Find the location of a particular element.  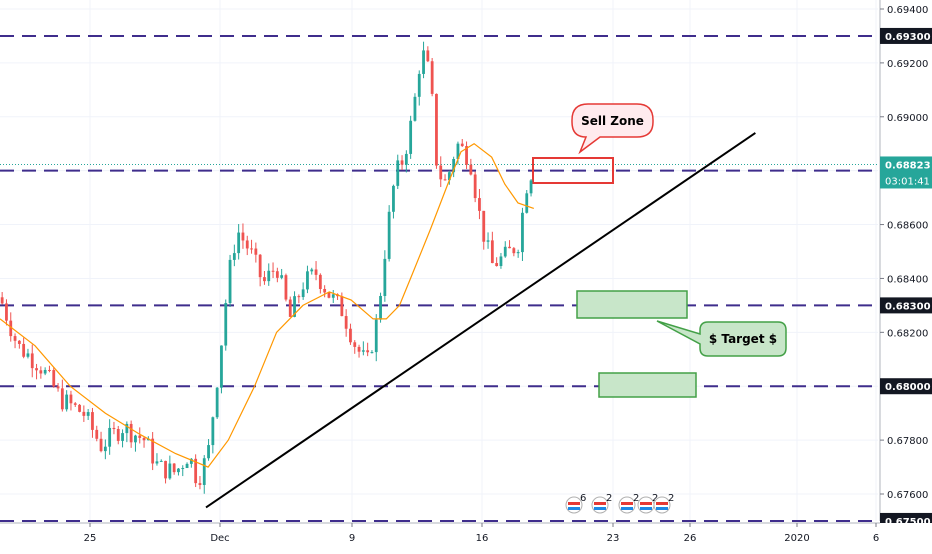

x-tick-label: 2020 is located at coordinates (796, 538).